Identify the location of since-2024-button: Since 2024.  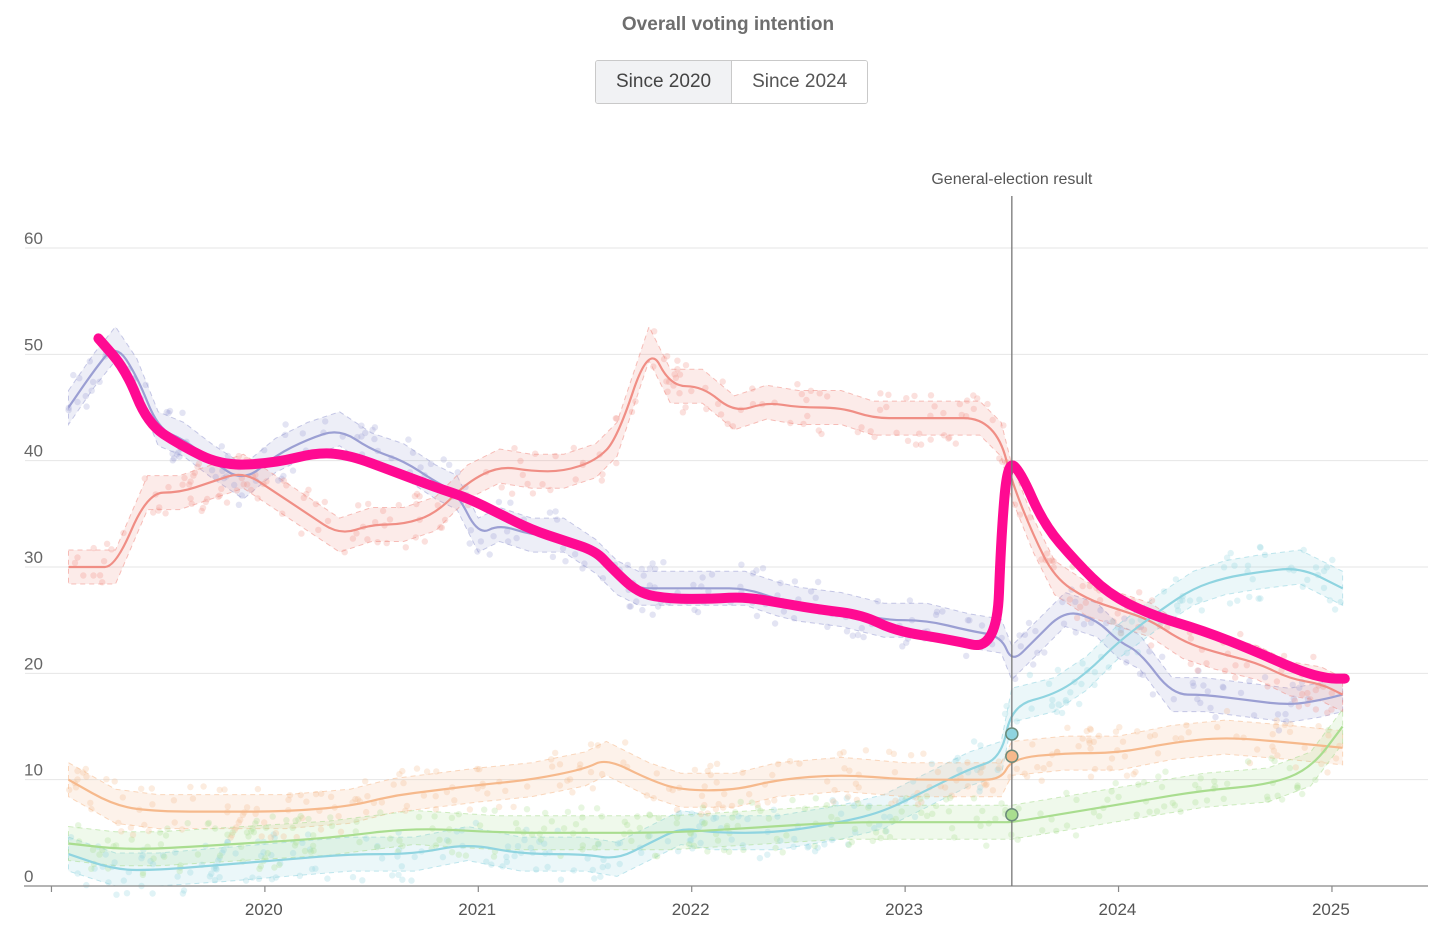
(799, 82).